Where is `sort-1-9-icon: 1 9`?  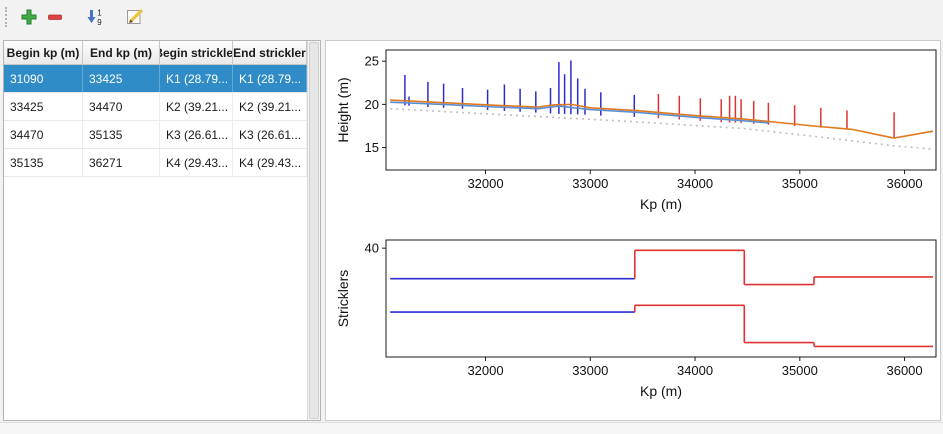 sort-1-9-icon: 1 9 is located at coordinates (94, 18).